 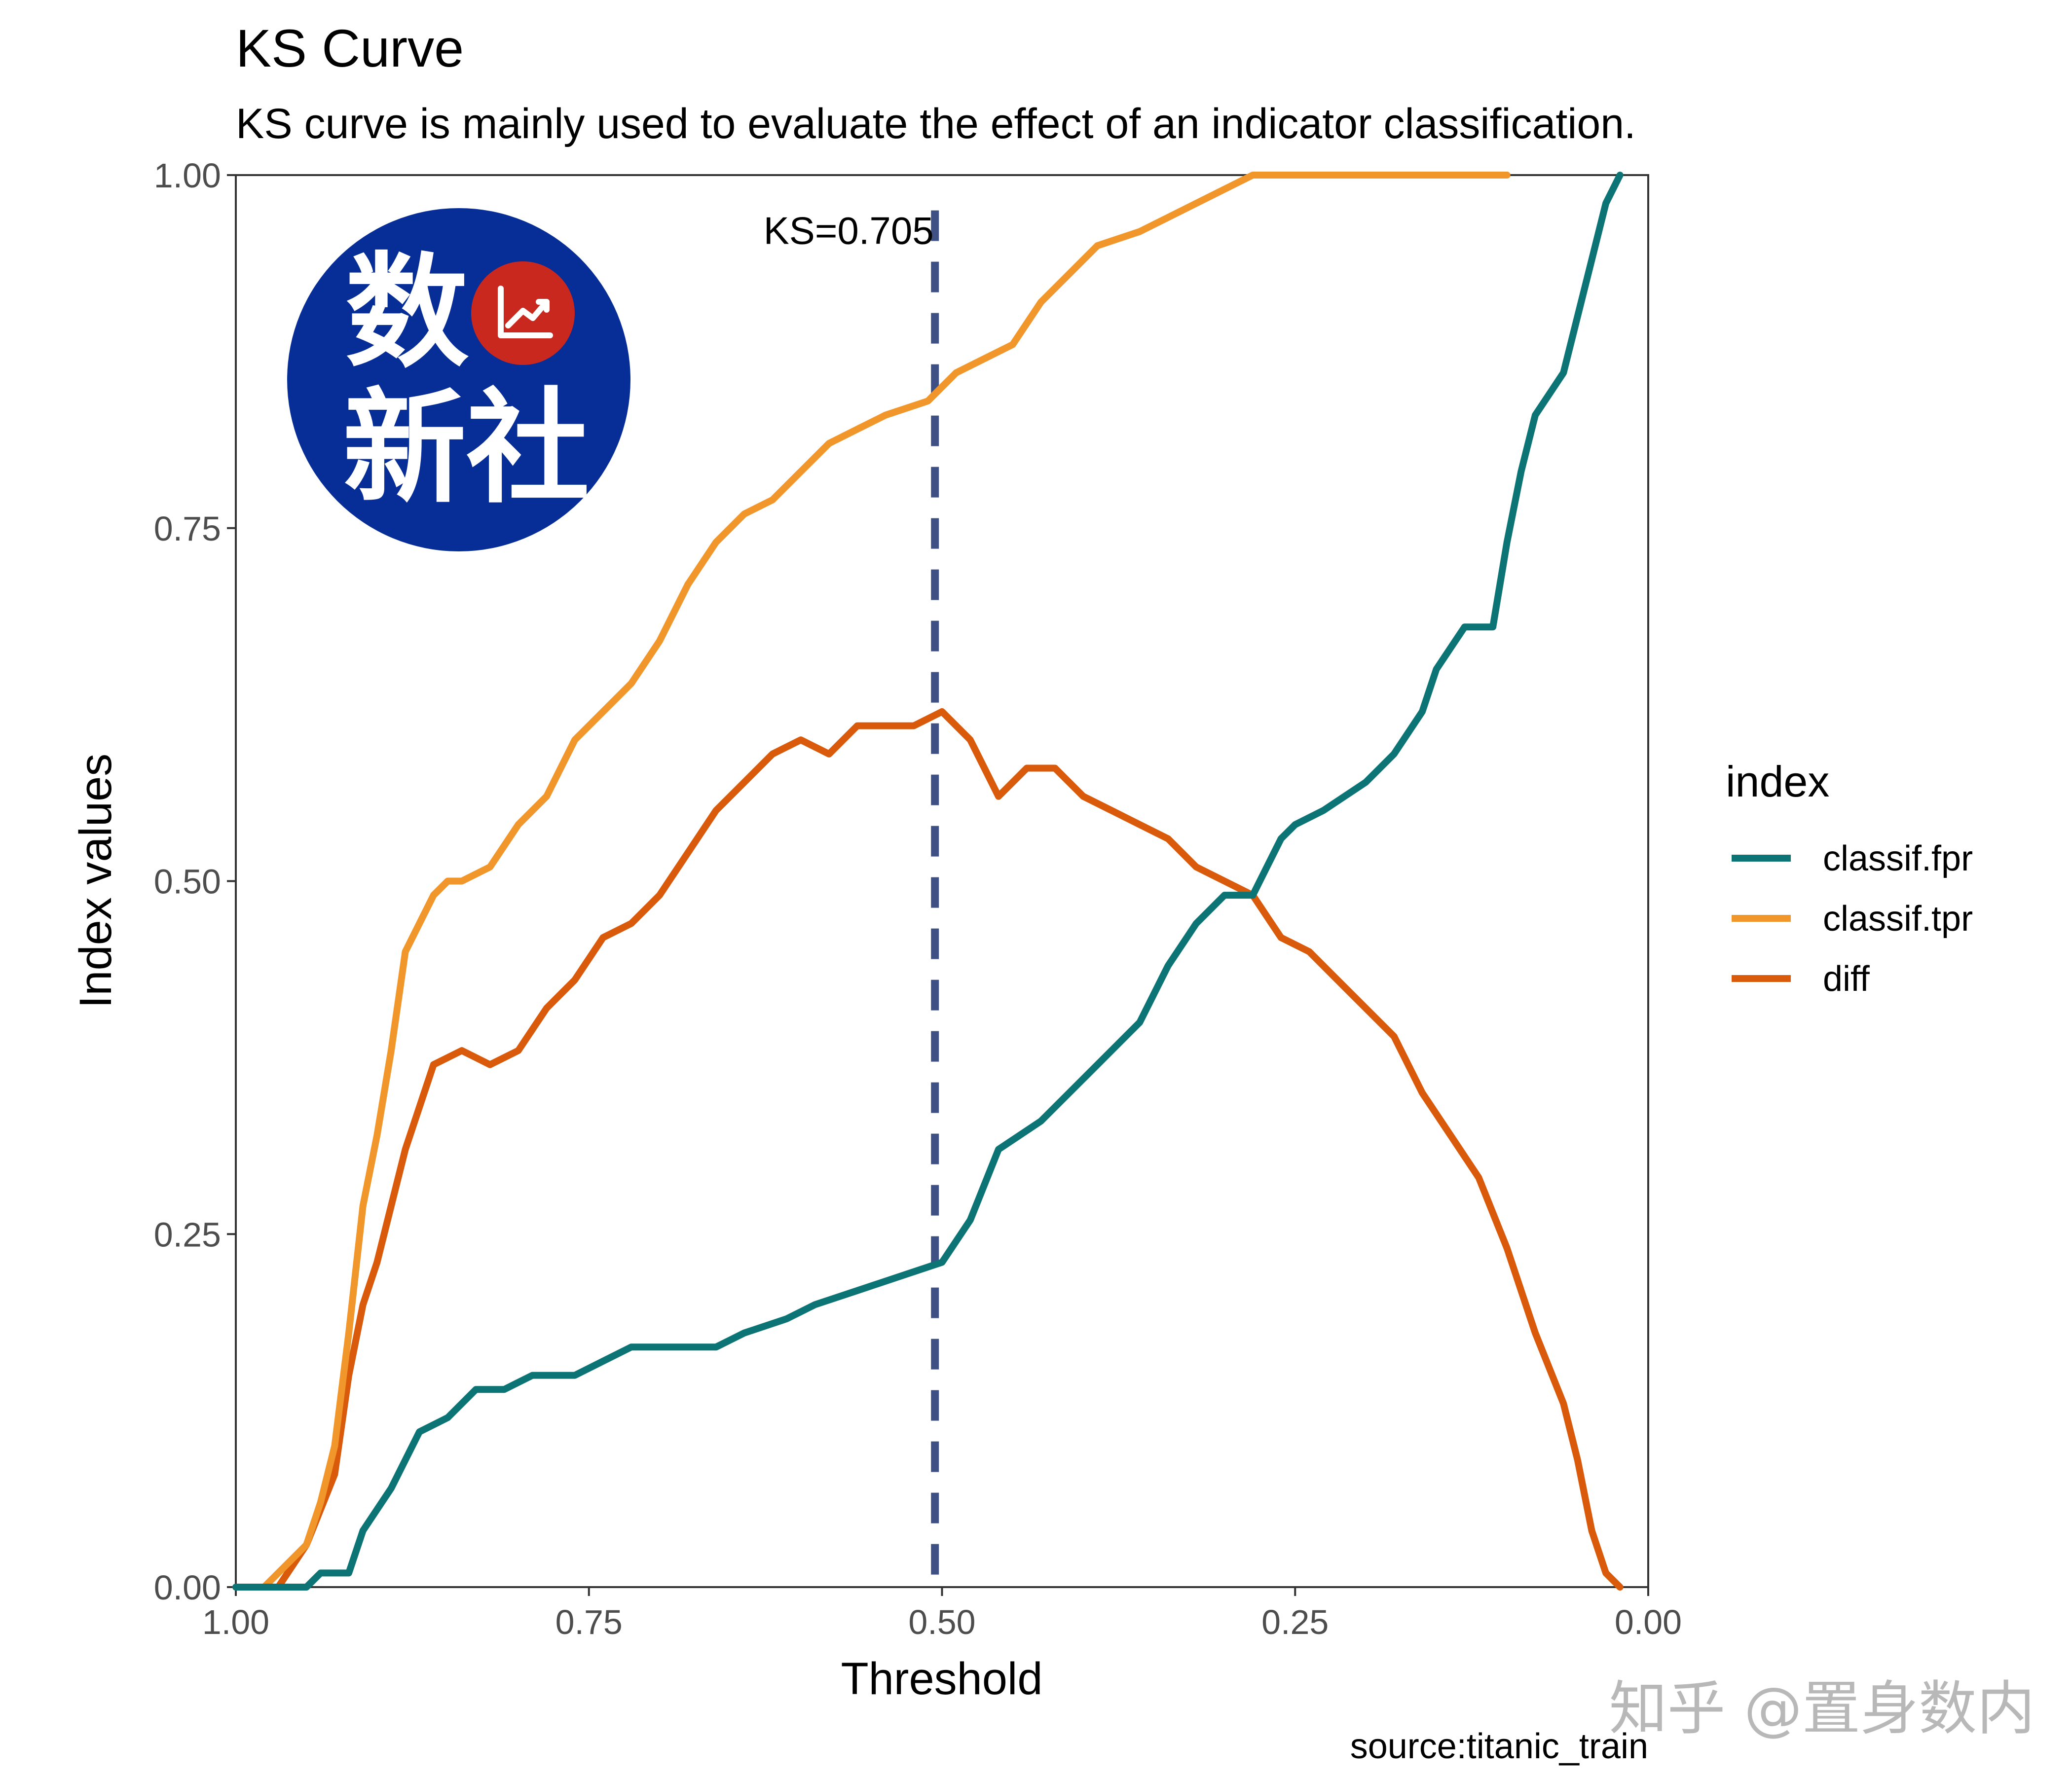 I want to click on logo-text-line2: 新社, so click(x=467, y=448).